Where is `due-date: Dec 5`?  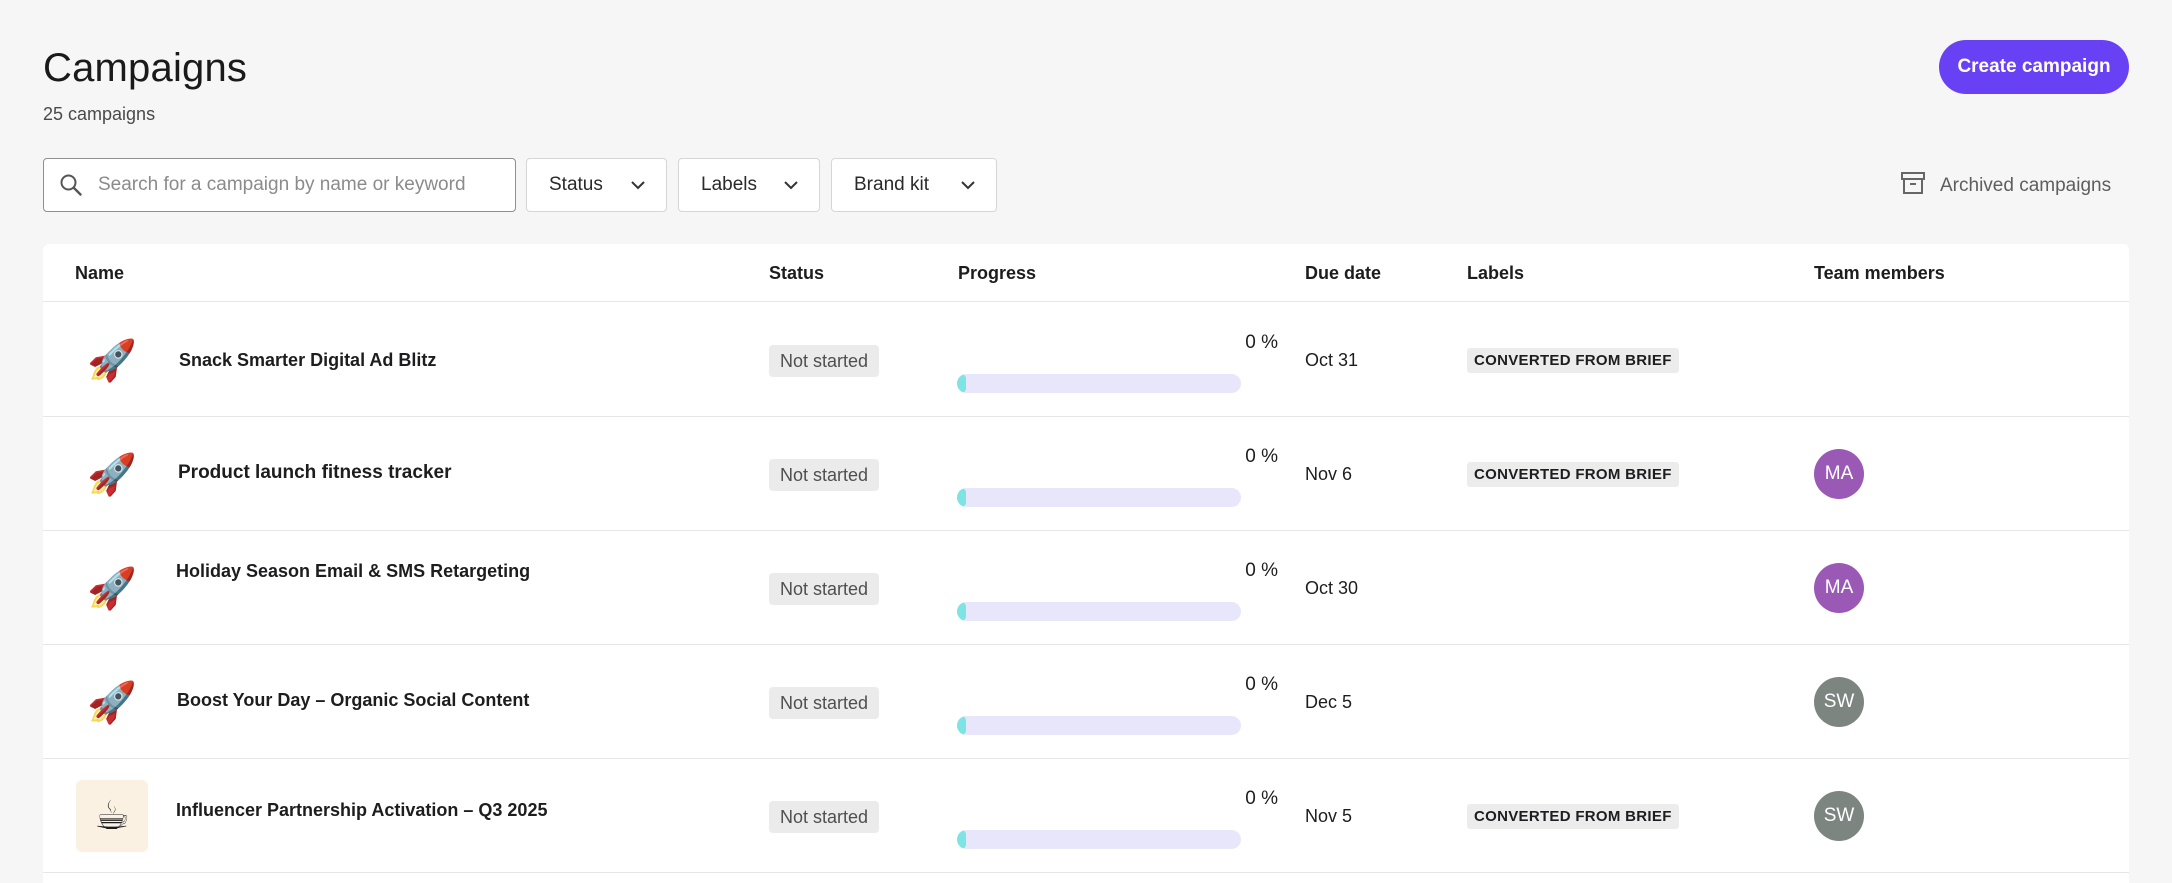
due-date: Dec 5 is located at coordinates (1329, 702).